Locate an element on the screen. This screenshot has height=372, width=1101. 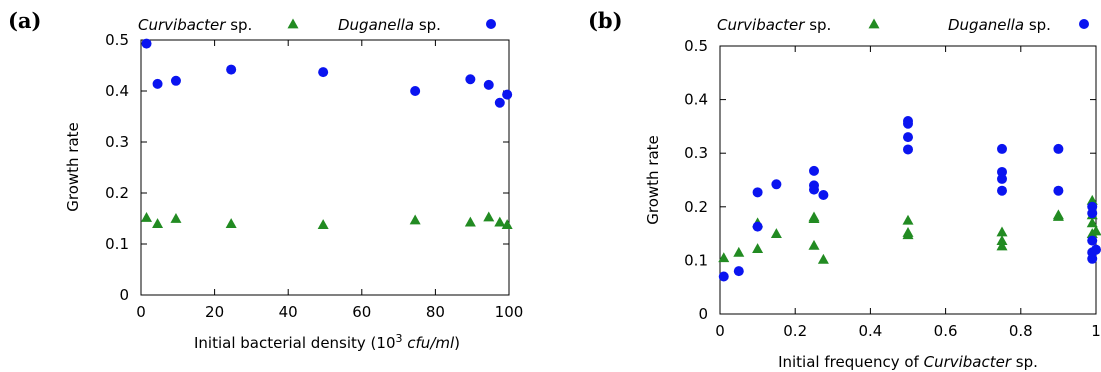
panel-a-ytick-label: 0.1 is located at coordinates (117, 244).